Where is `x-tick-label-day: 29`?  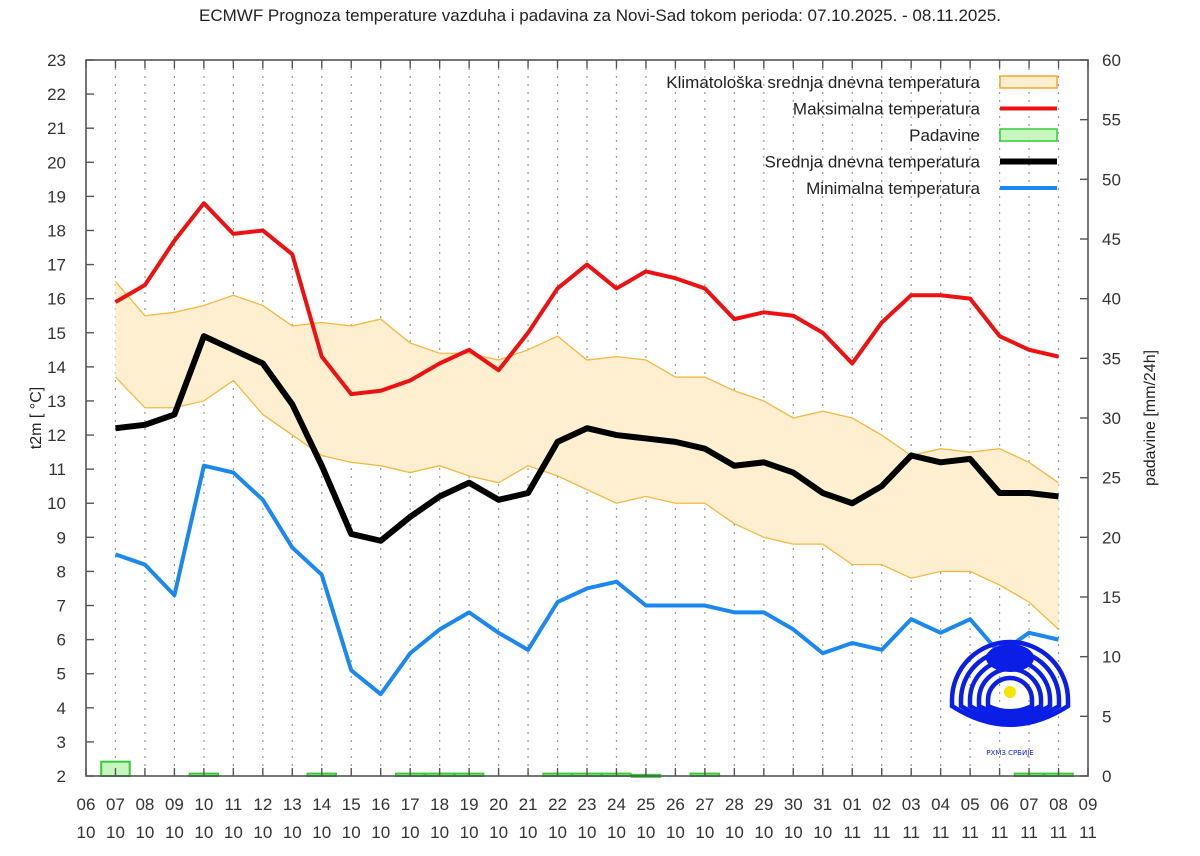
x-tick-label-day: 29 is located at coordinates (763, 804).